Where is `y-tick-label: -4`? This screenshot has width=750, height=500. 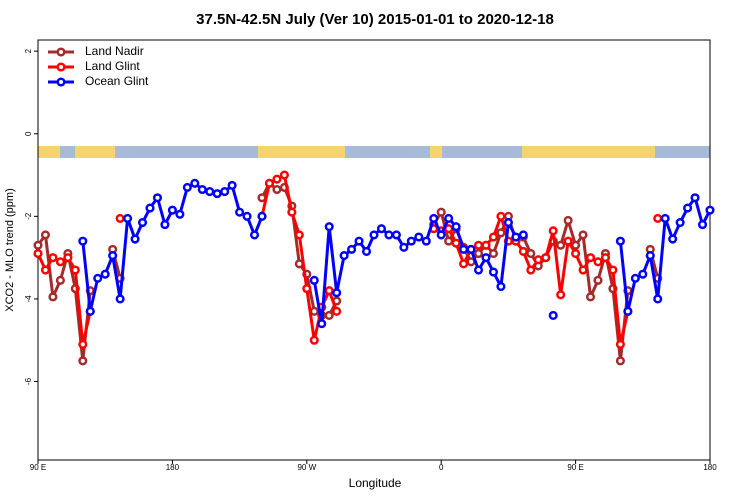 y-tick-label: -4 is located at coordinates (28, 299).